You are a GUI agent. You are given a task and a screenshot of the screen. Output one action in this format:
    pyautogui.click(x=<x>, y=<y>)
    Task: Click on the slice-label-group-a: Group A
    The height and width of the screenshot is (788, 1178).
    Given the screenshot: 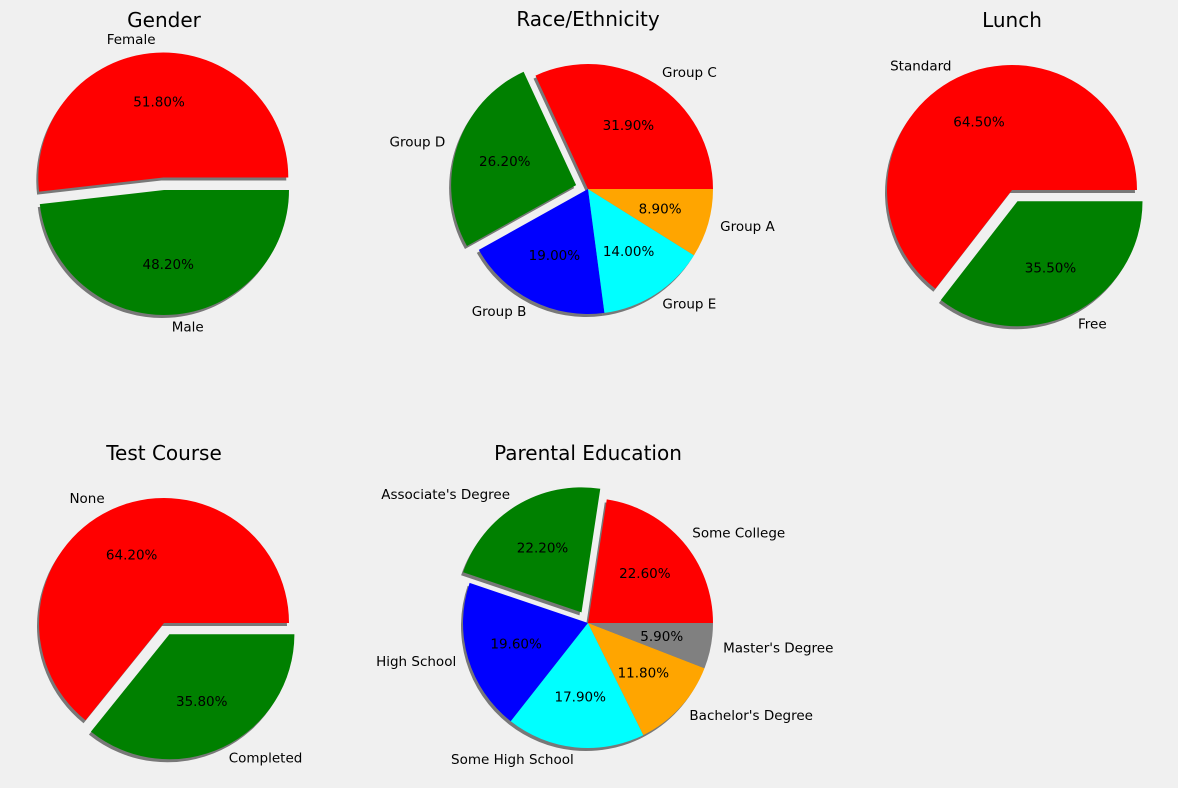 What is the action you would take?
    pyautogui.click(x=747, y=227)
    